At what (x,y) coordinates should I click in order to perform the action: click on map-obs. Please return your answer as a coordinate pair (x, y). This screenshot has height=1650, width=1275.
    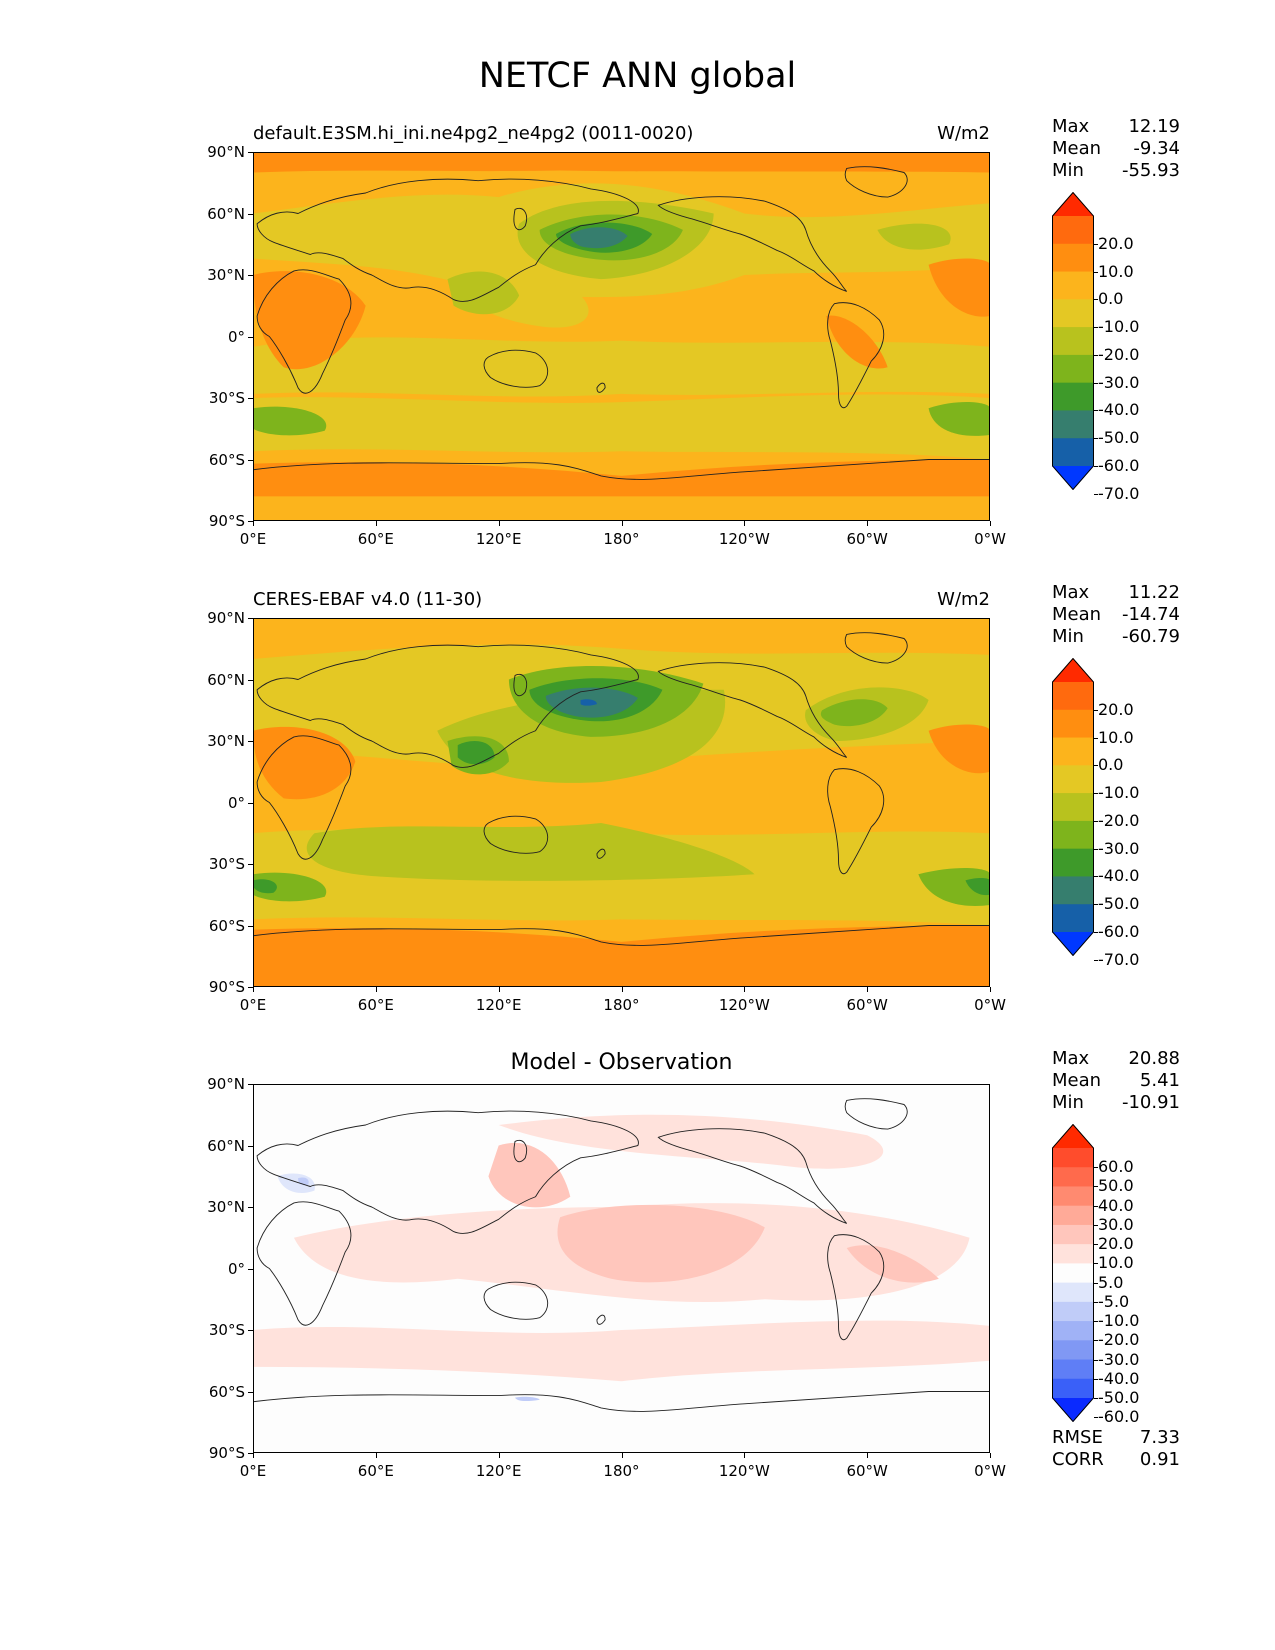
    Looking at the image, I should click on (621, 802).